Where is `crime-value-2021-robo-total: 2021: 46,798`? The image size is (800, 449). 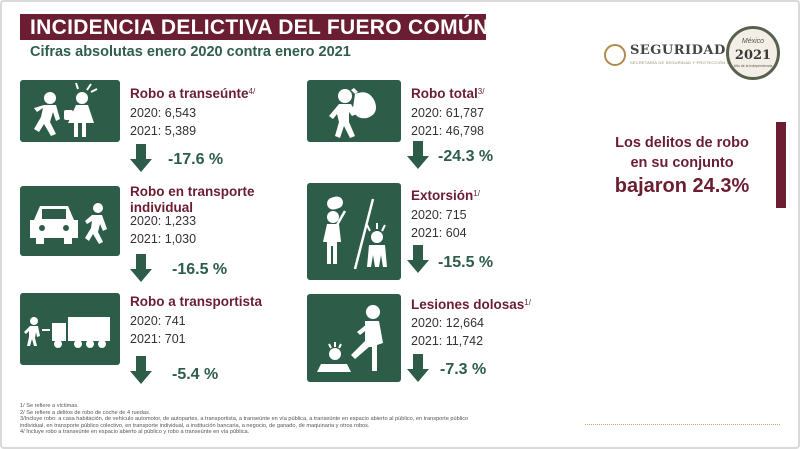 crime-value-2021-robo-total: 2021: 46,798 is located at coordinates (447, 131).